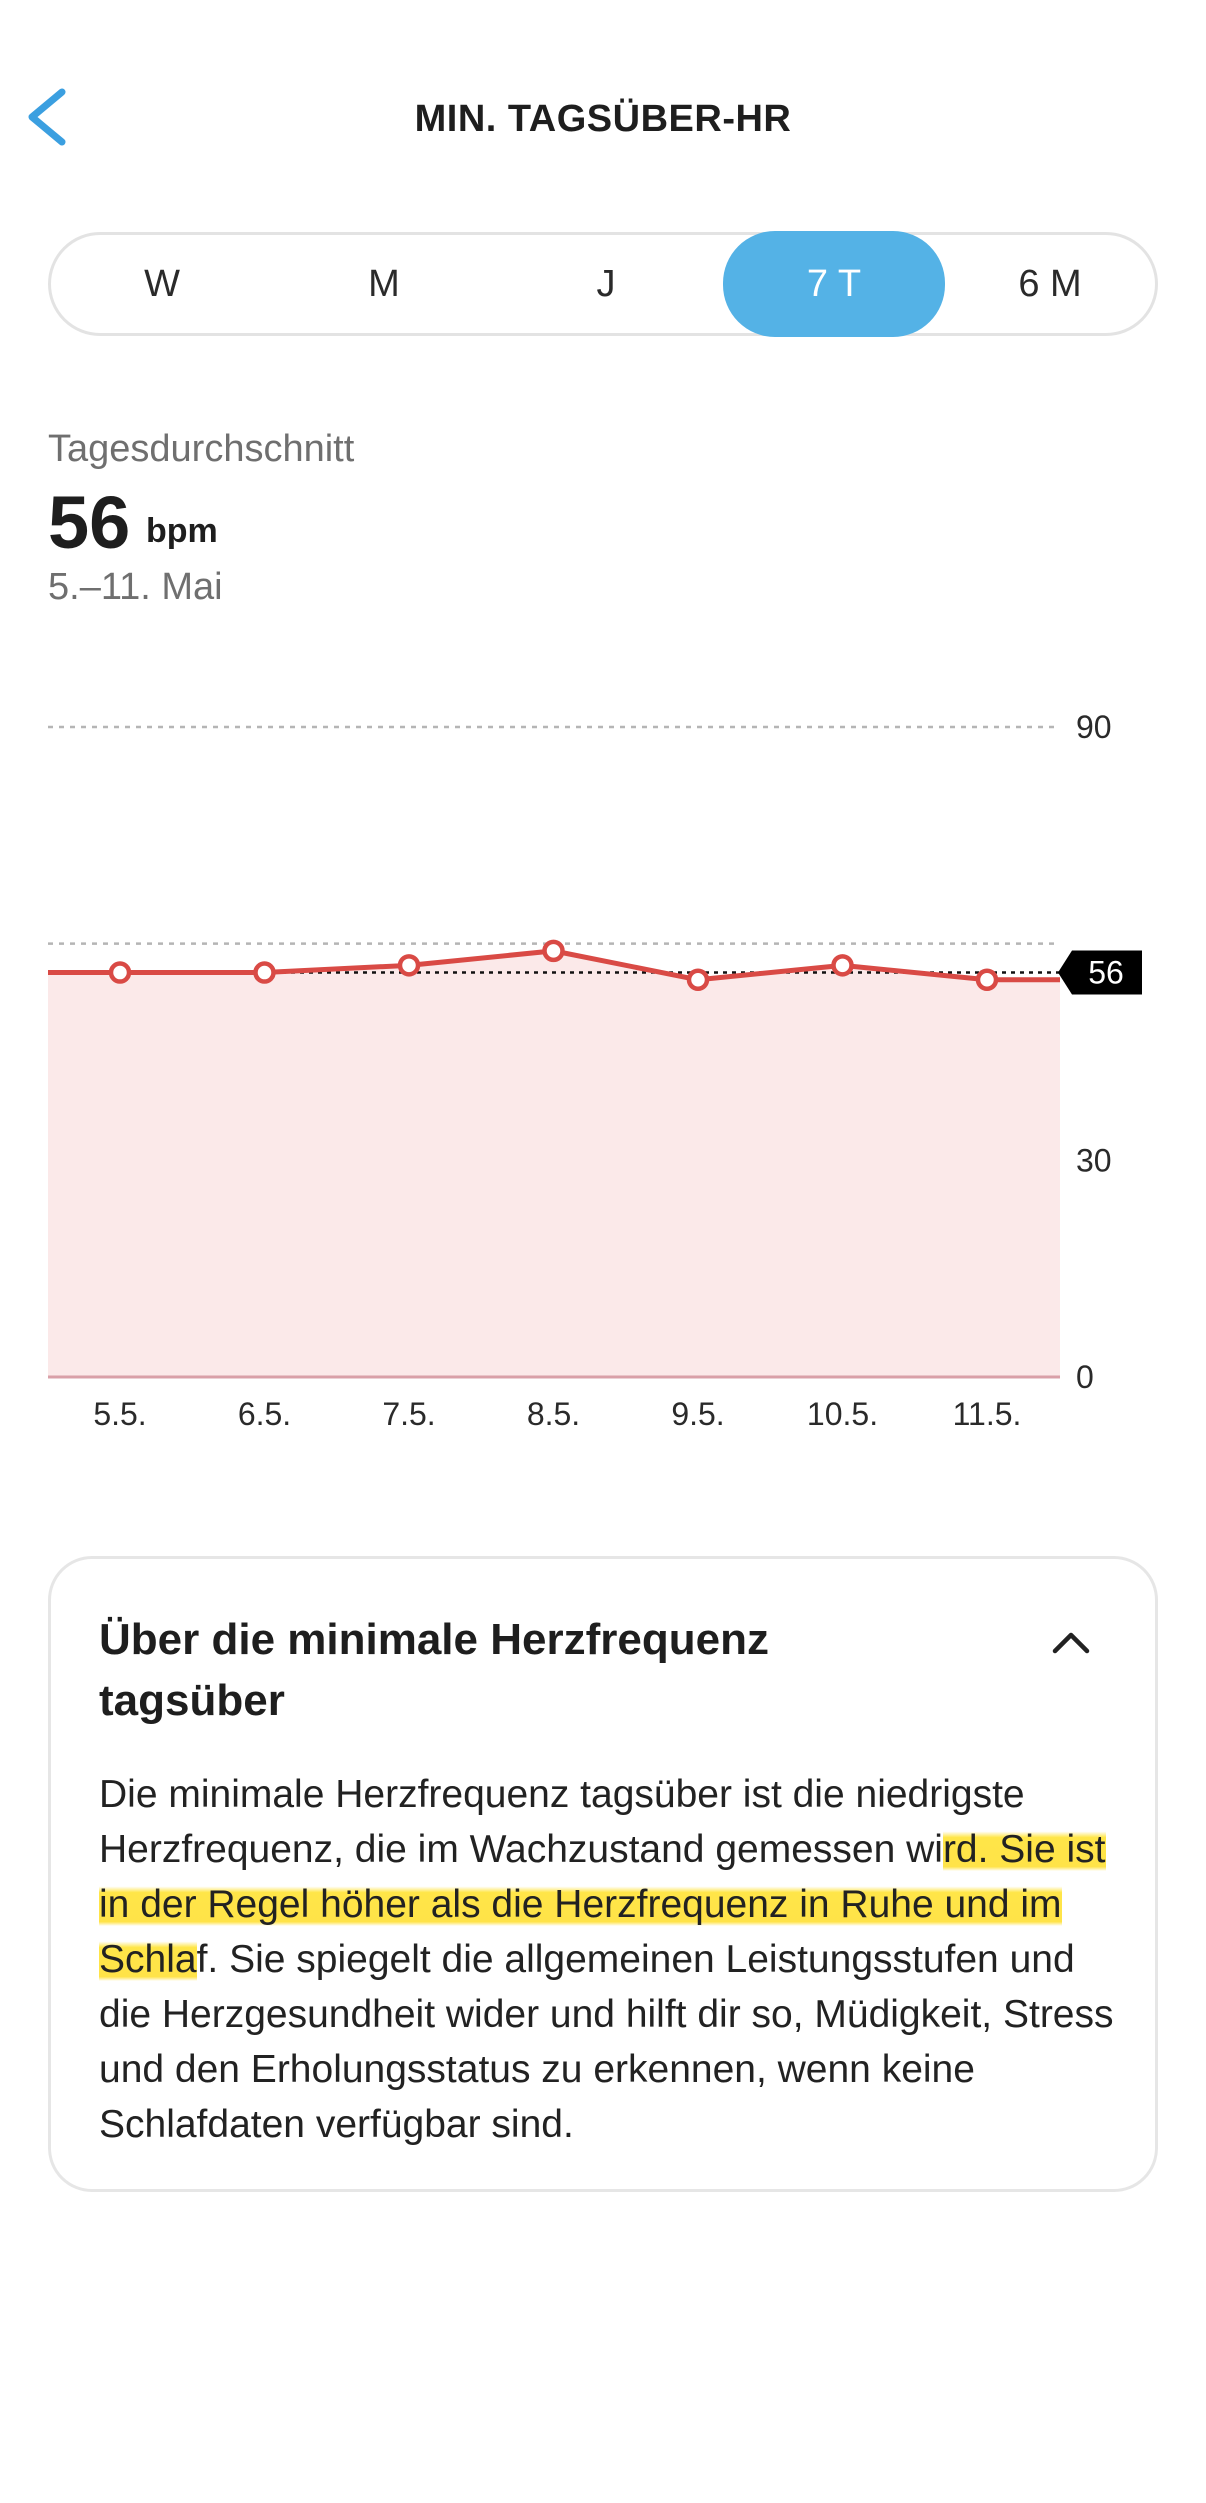 The image size is (1206, 2503). I want to click on summary-label: Tagesdurchschnitt, so click(201, 449).